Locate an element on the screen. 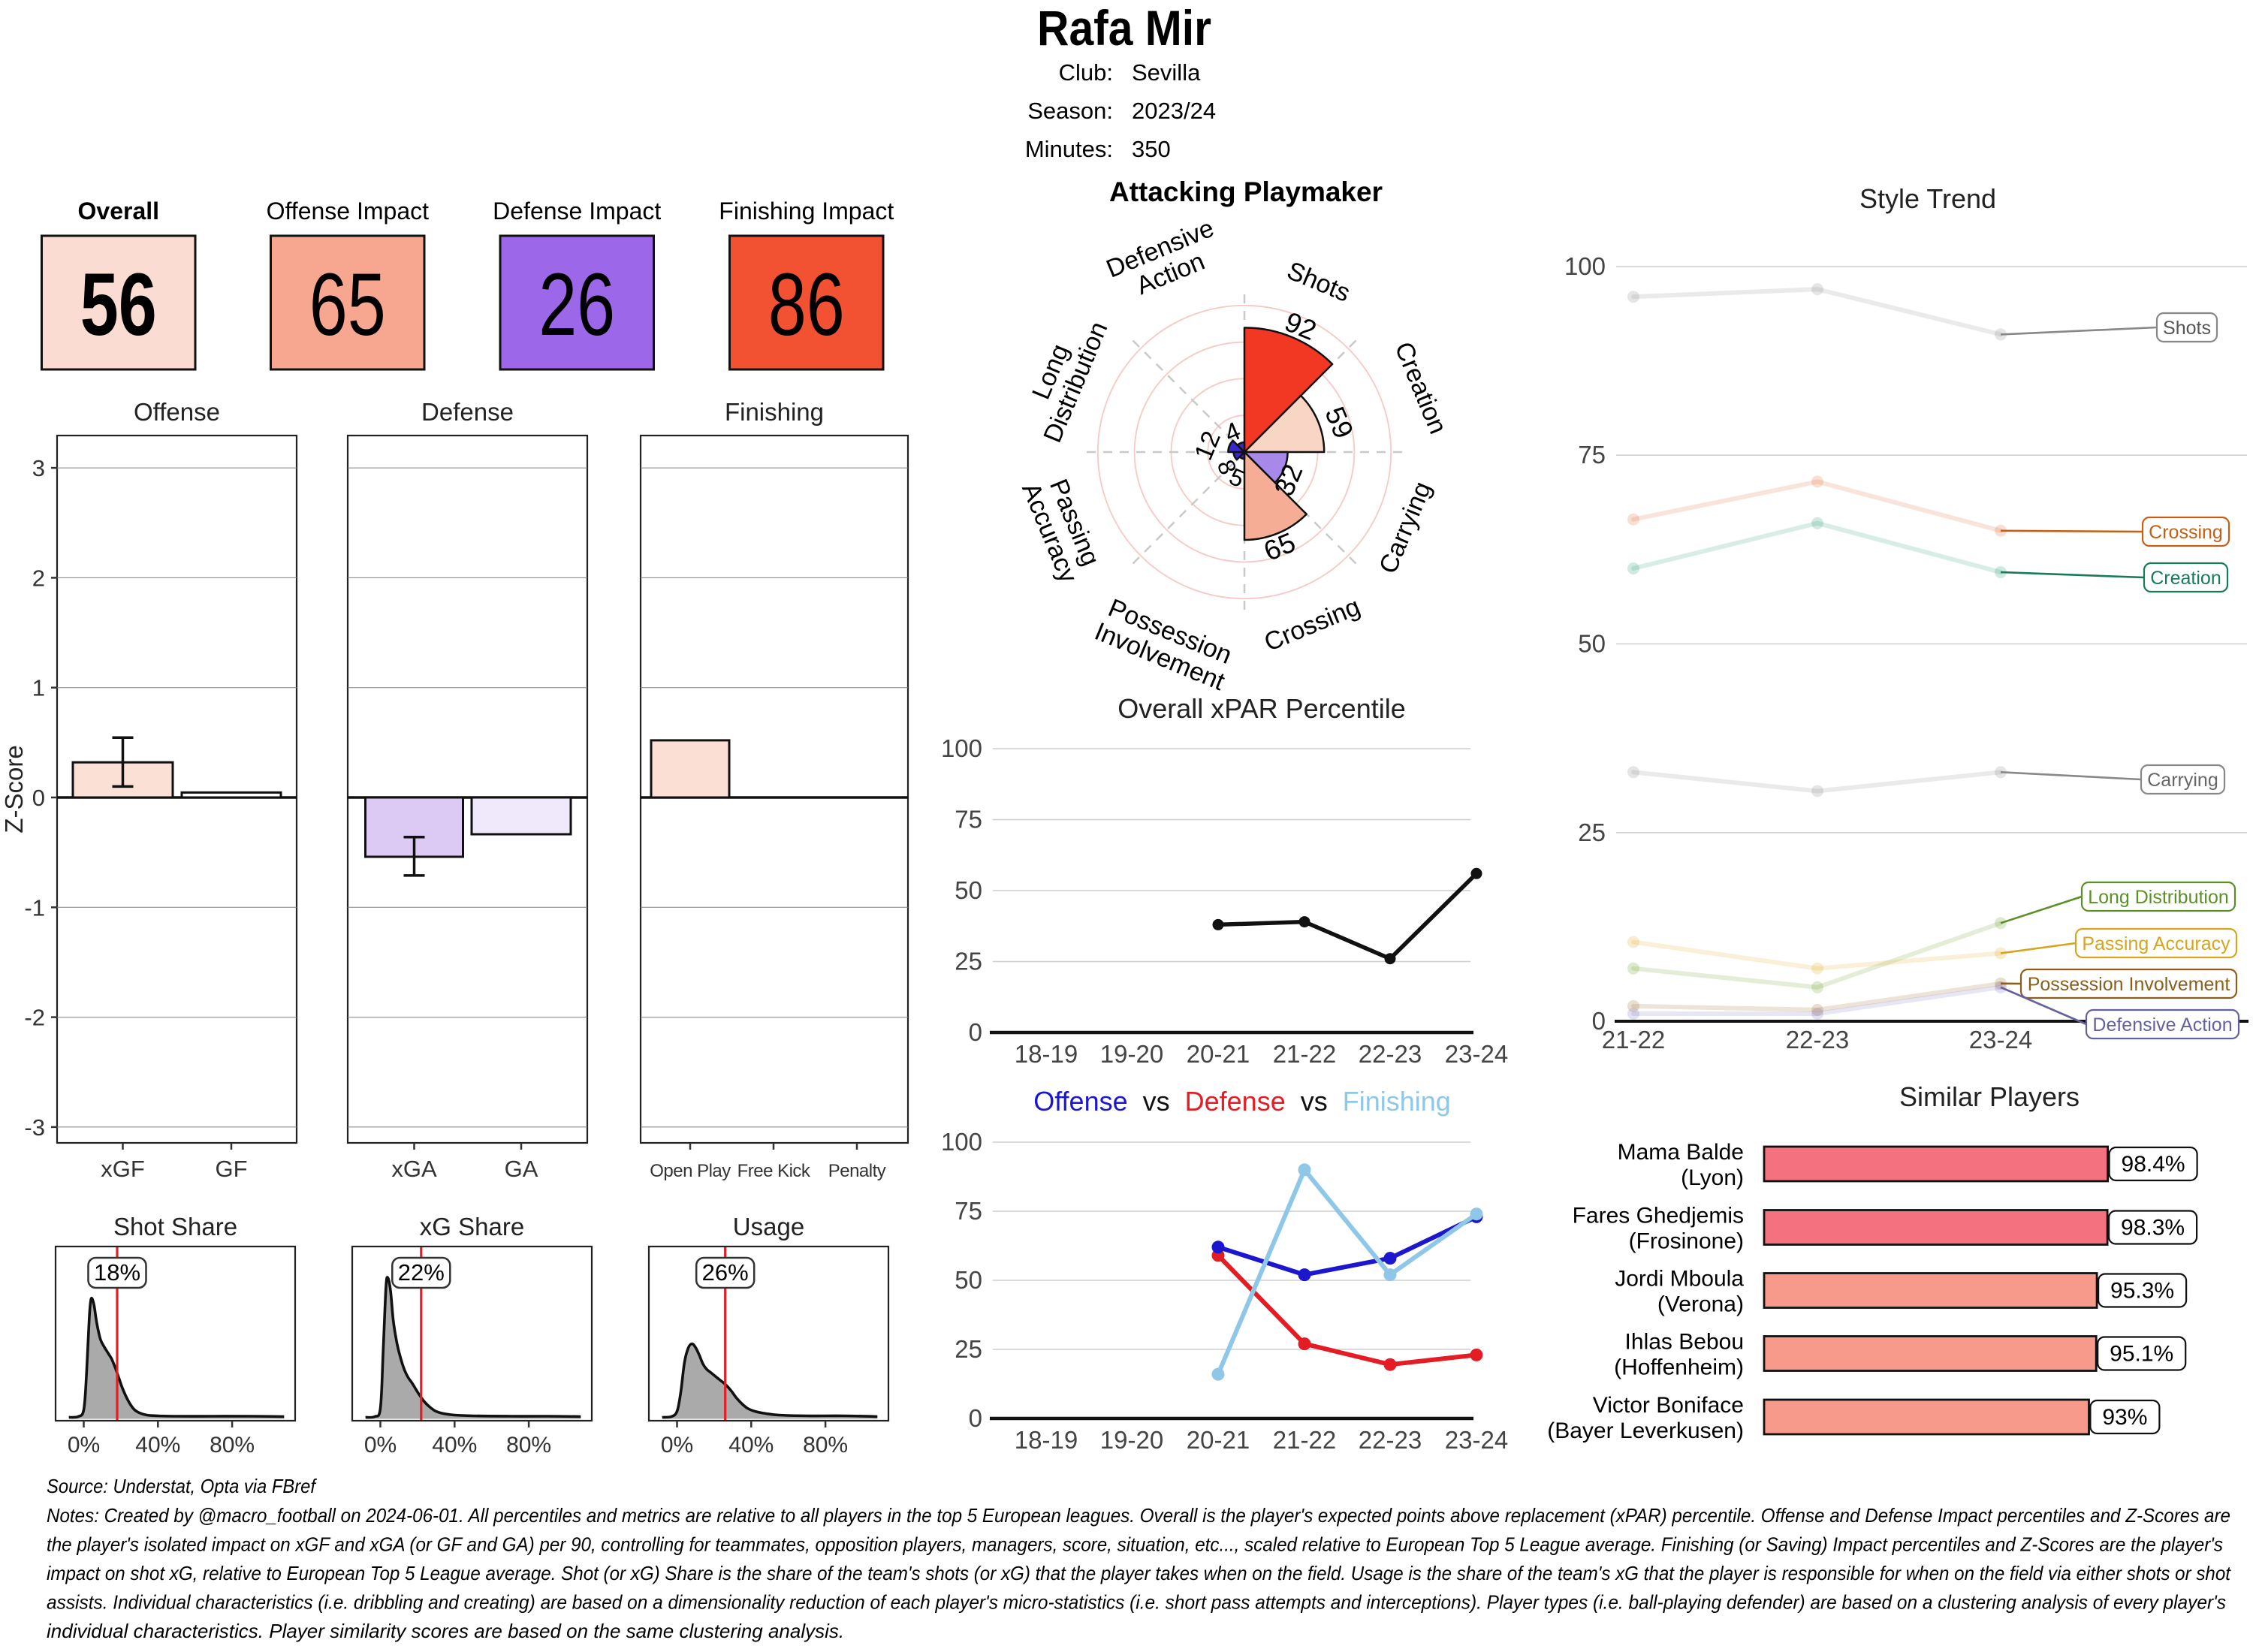 The image size is (2253, 1652). svg-text: 26 is located at coordinates (576, 304).